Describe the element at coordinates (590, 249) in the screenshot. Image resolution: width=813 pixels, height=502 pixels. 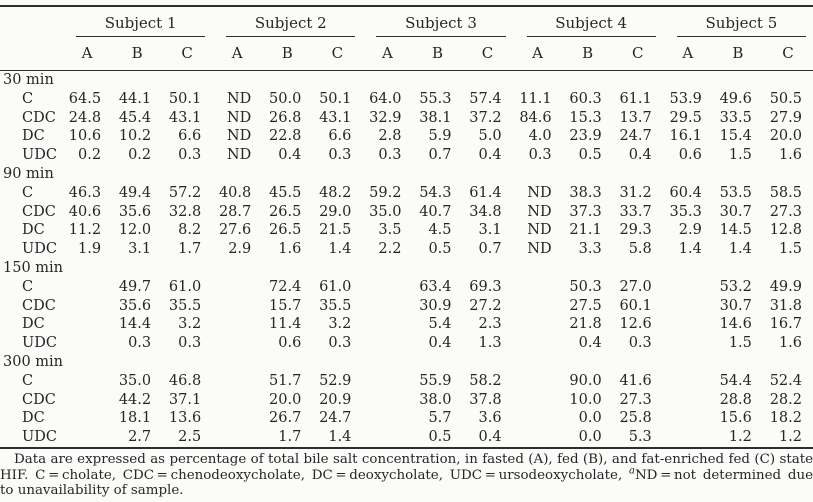
I see `value-cell: 3.3` at that location.